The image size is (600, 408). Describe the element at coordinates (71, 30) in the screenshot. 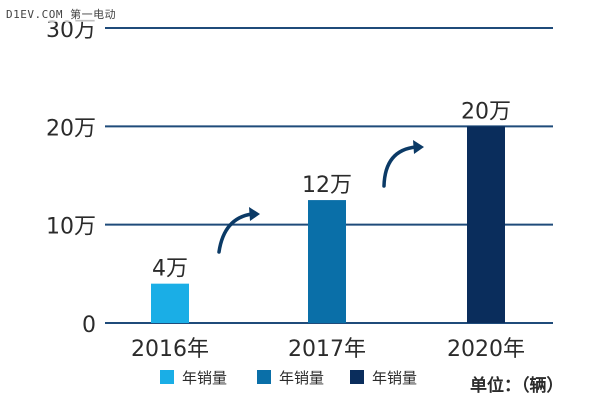

I see `y-tick-label-30: 30万` at that location.